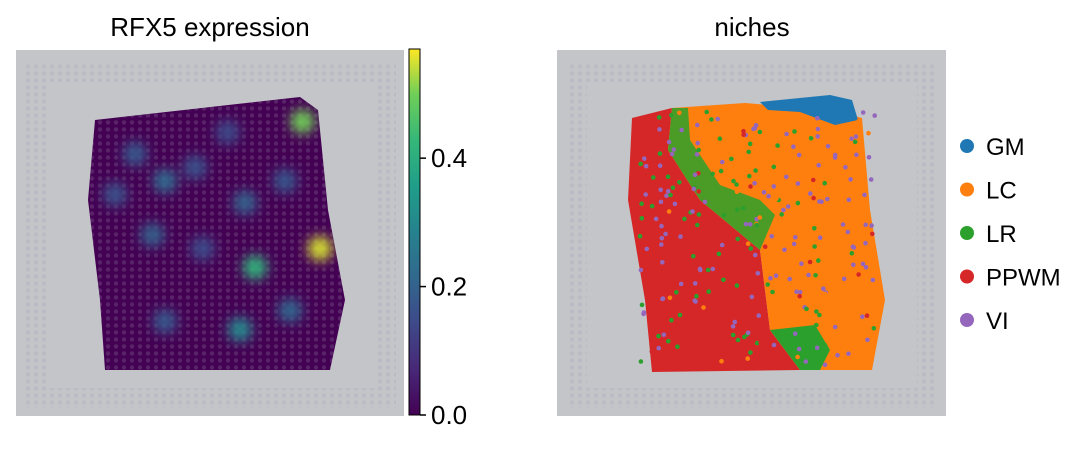 The width and height of the screenshot is (1091, 452). I want to click on colorbar-tick-label: 0.0, so click(449, 415).